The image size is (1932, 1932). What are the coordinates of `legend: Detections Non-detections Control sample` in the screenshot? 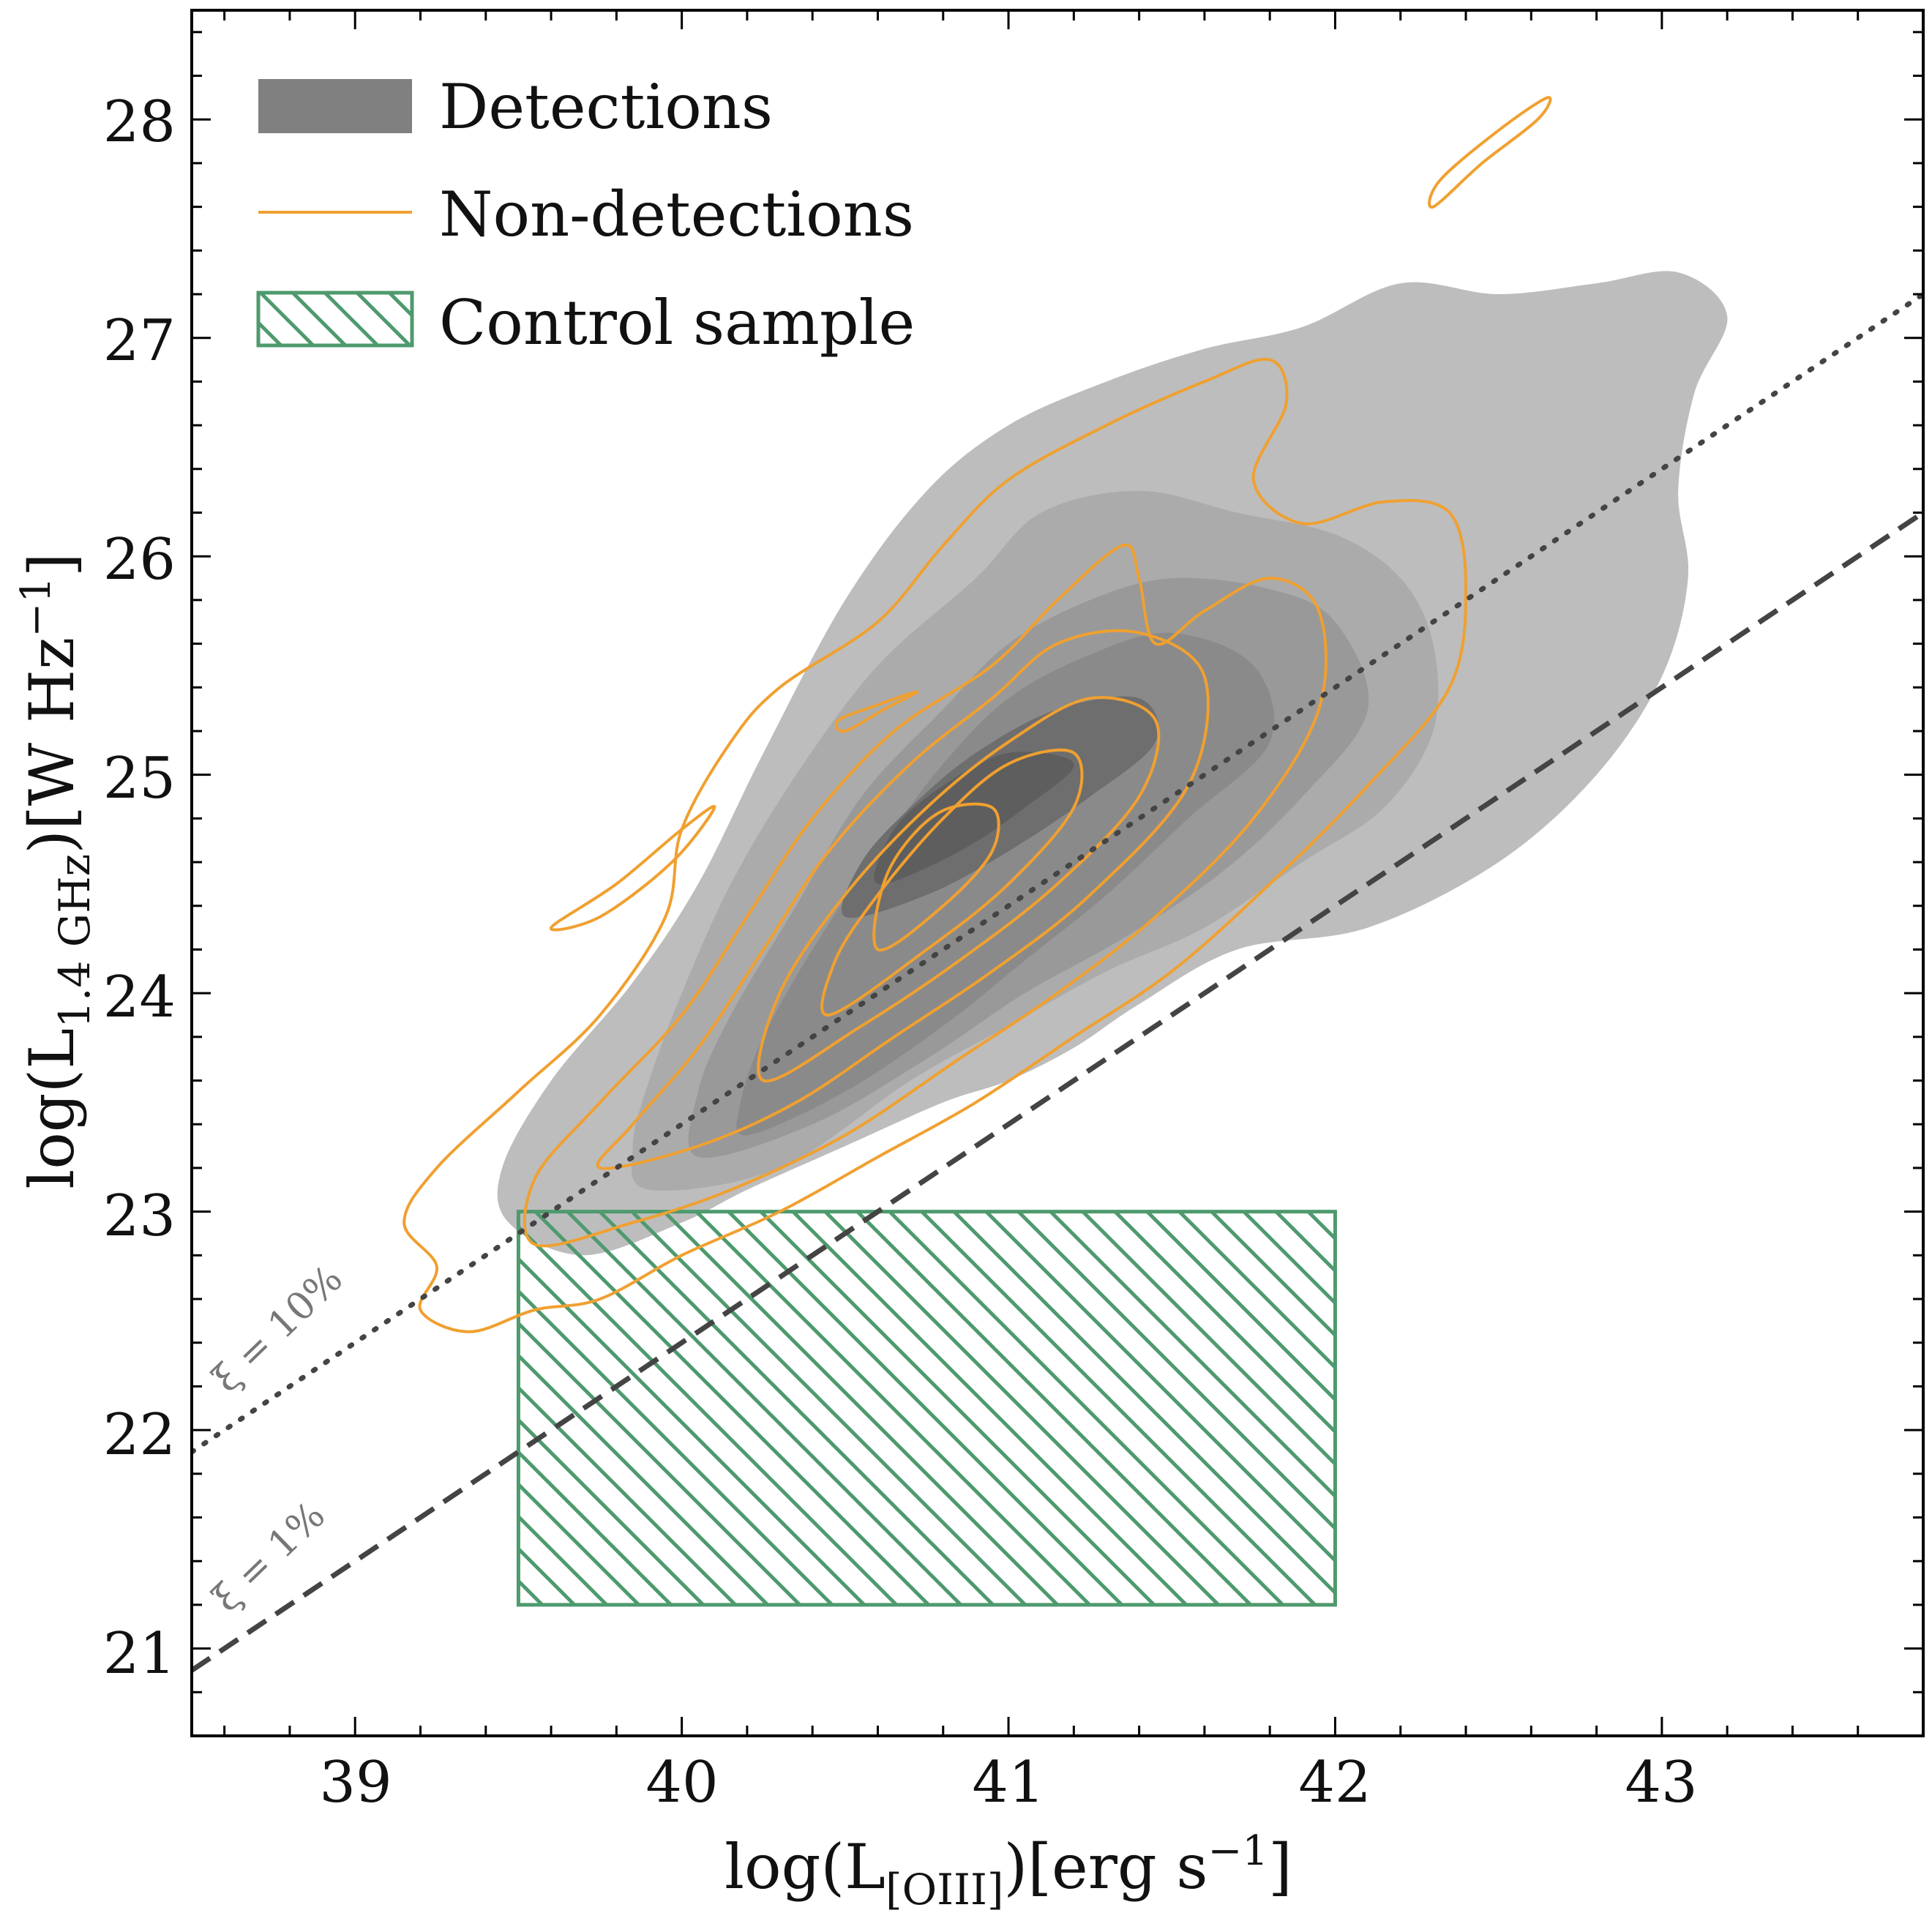 It's located at (585, 215).